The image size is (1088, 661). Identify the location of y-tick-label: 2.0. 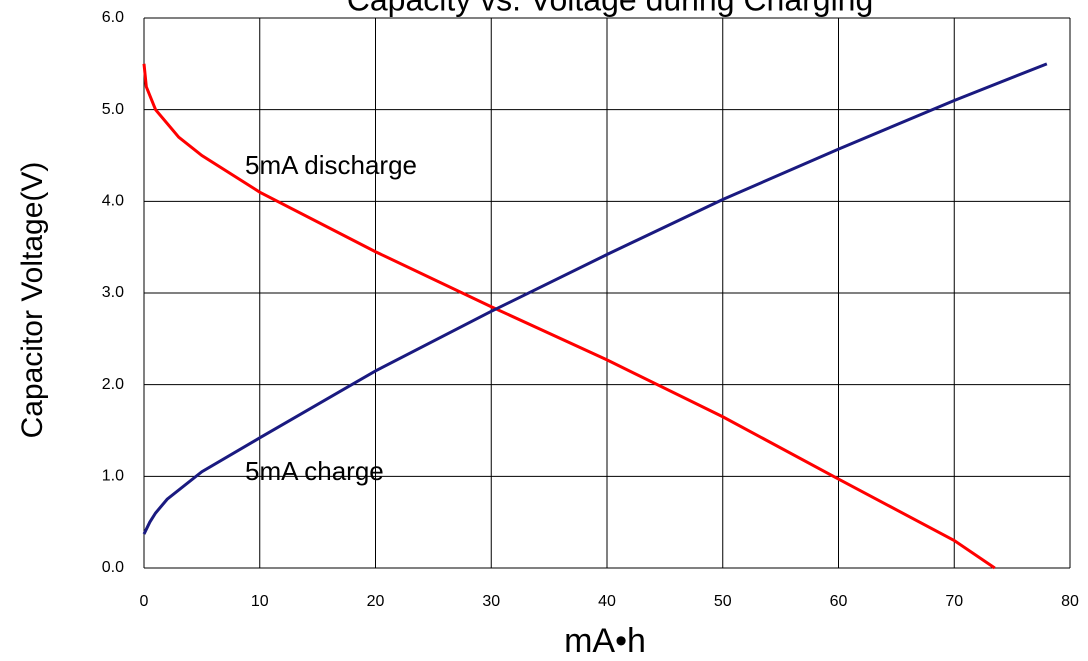
(113, 384).